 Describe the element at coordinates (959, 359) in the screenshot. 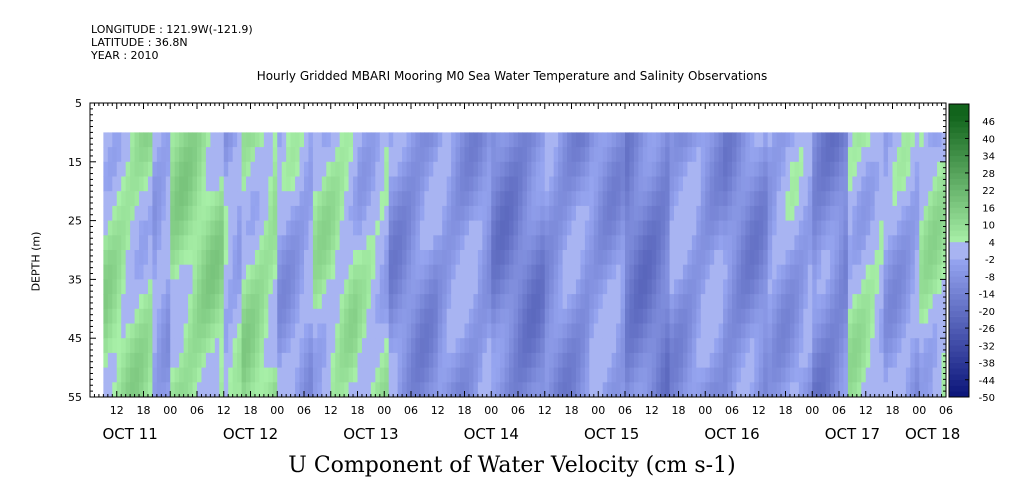

I see `colorbar-swatch` at that location.